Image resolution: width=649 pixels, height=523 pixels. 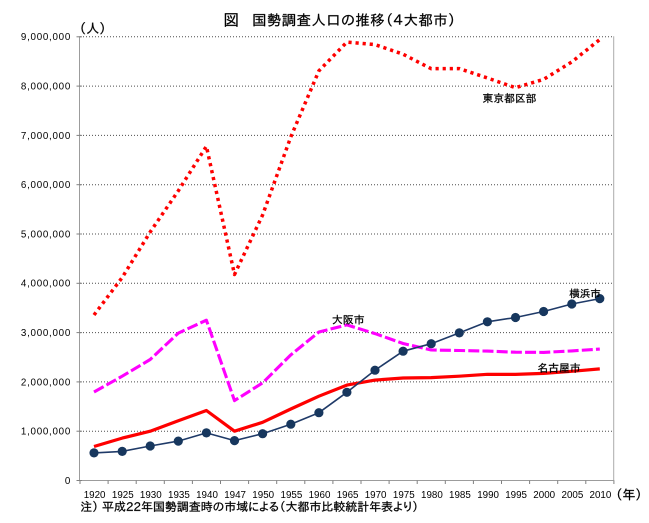 I want to click on svg-text: 1975, so click(x=404, y=495).